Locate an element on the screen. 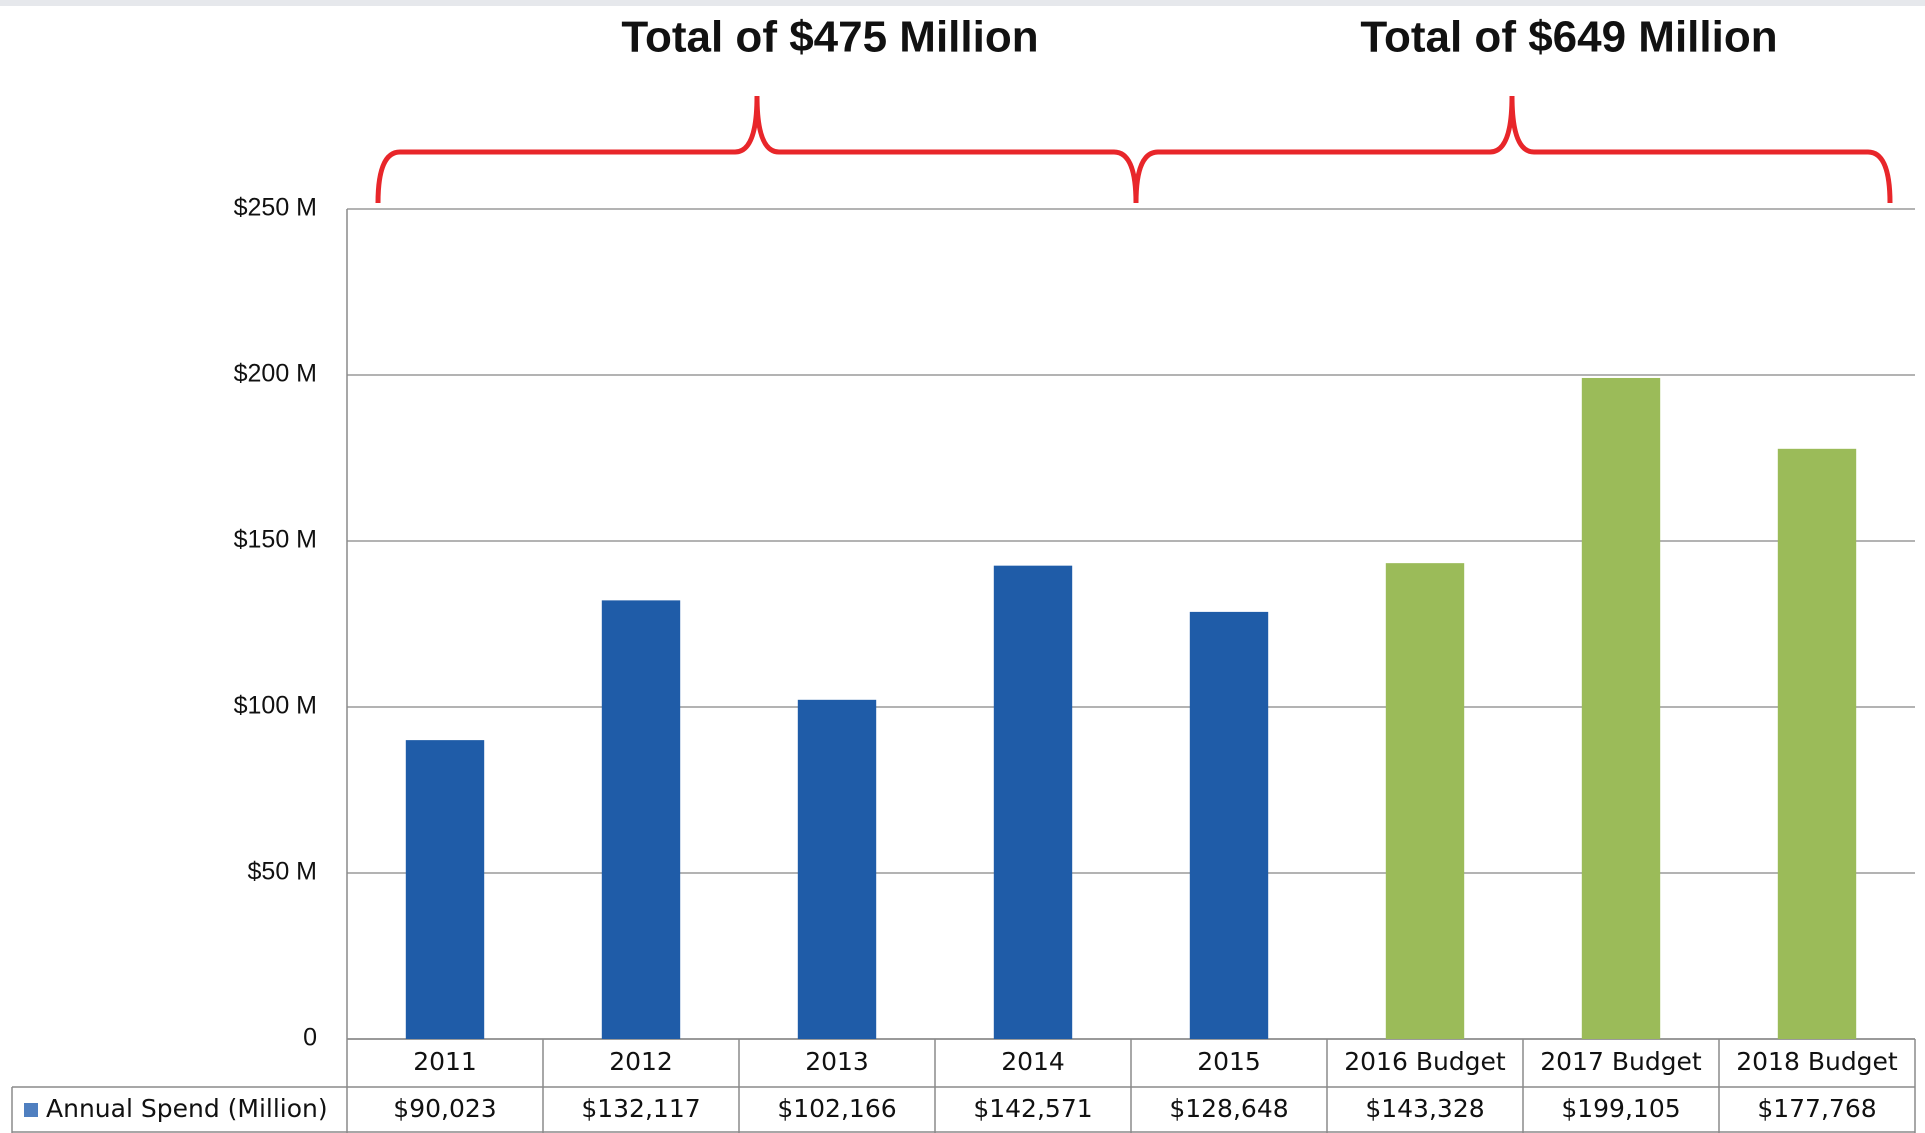 The image size is (1925, 1133). legend-key is located at coordinates (31, 1110).